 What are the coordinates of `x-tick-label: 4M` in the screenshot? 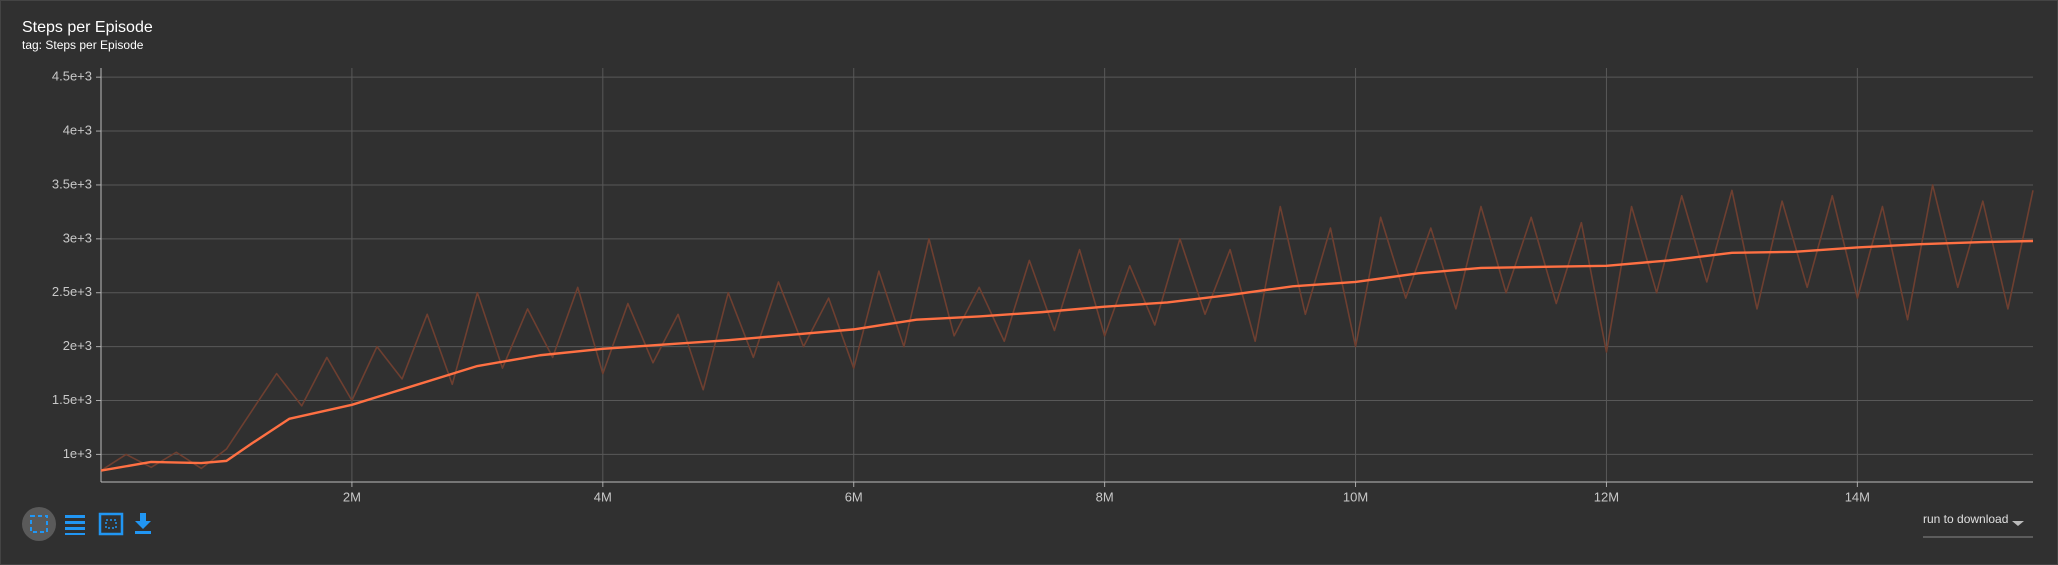 It's located at (603, 496).